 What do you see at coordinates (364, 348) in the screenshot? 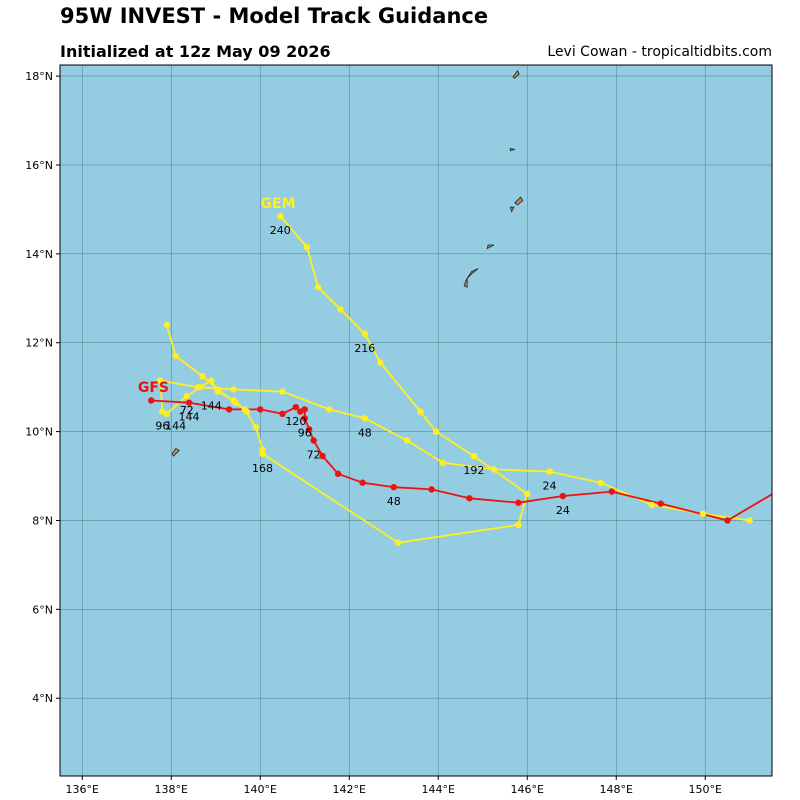
I see `gem-hour-label: 216` at bounding box center [364, 348].